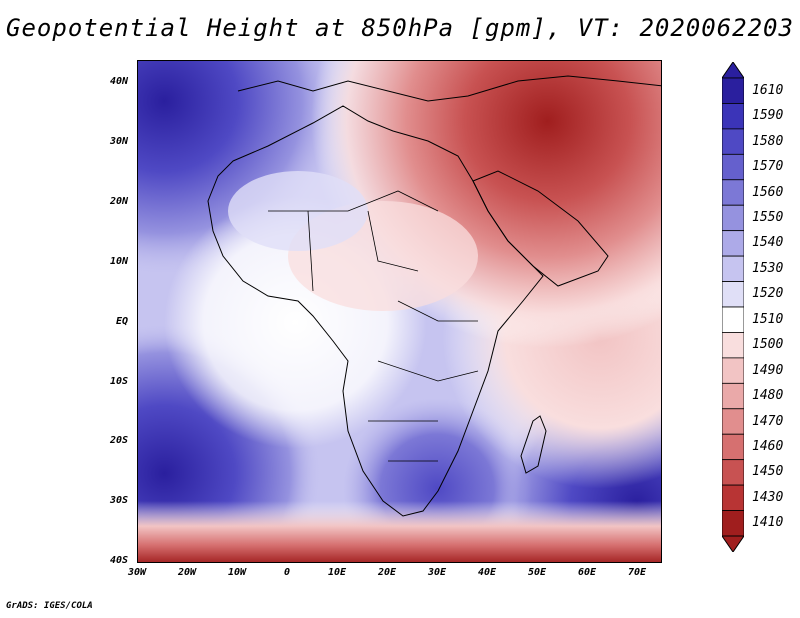 This screenshot has height=618, width=800. Describe the element at coordinates (118, 560) in the screenshot. I see `lat-label-40s: 40S` at that location.